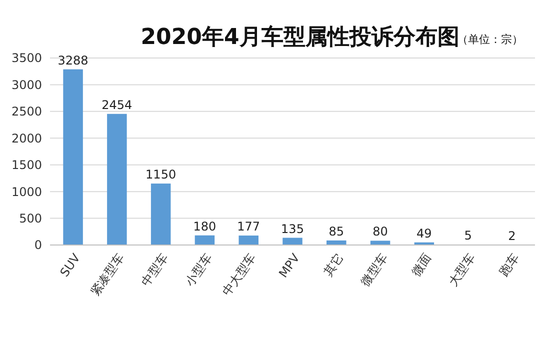 The height and width of the screenshot is (337, 547). I want to click on chart-title: 2020年4月车型属性投诉分布图, so click(300, 37).